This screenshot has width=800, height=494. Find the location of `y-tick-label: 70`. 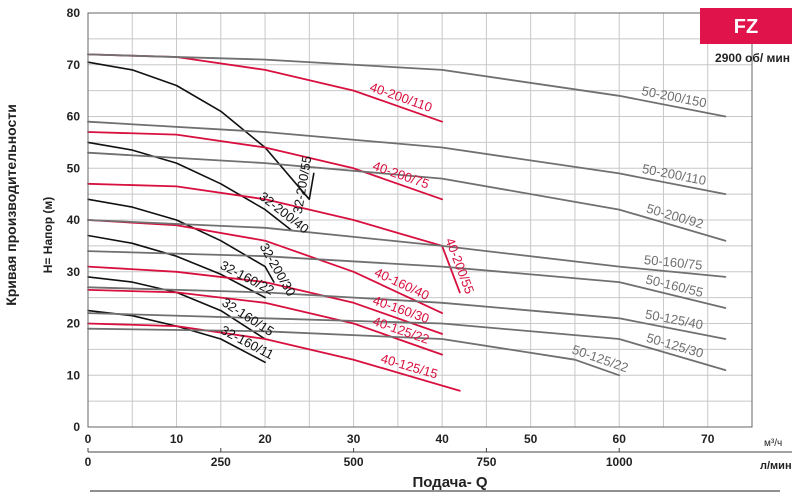

y-tick-label: 70 is located at coordinates (74, 65).